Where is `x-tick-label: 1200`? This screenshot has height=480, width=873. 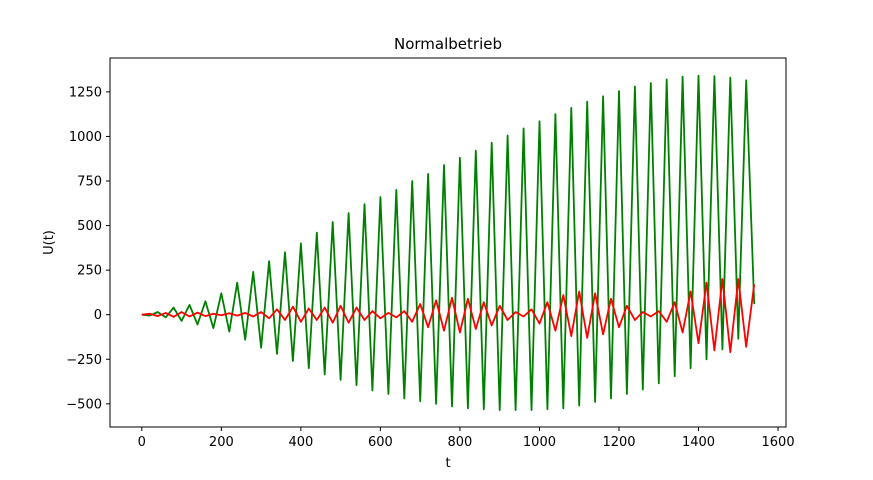 x-tick-label: 1200 is located at coordinates (618, 442).